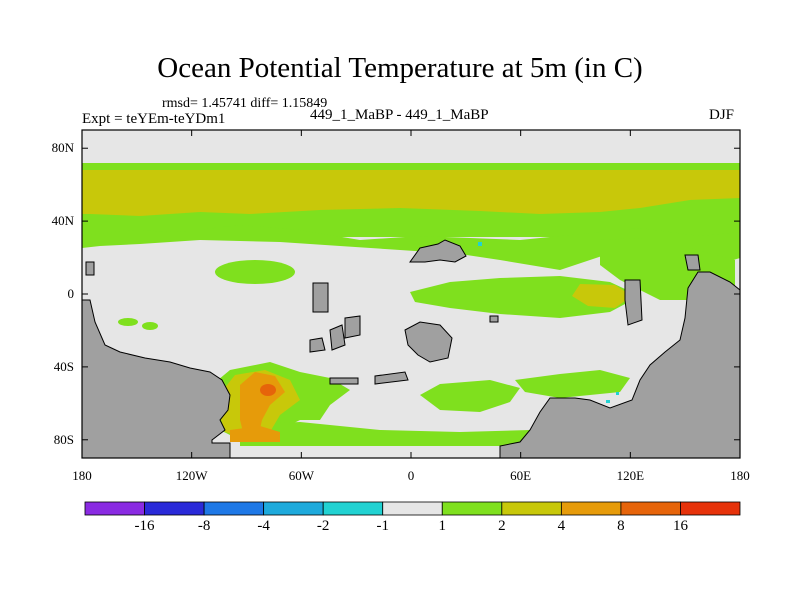 Image resolution: width=800 pixels, height=600 pixels. I want to click on x-tick-label: 60W, so click(301, 475).